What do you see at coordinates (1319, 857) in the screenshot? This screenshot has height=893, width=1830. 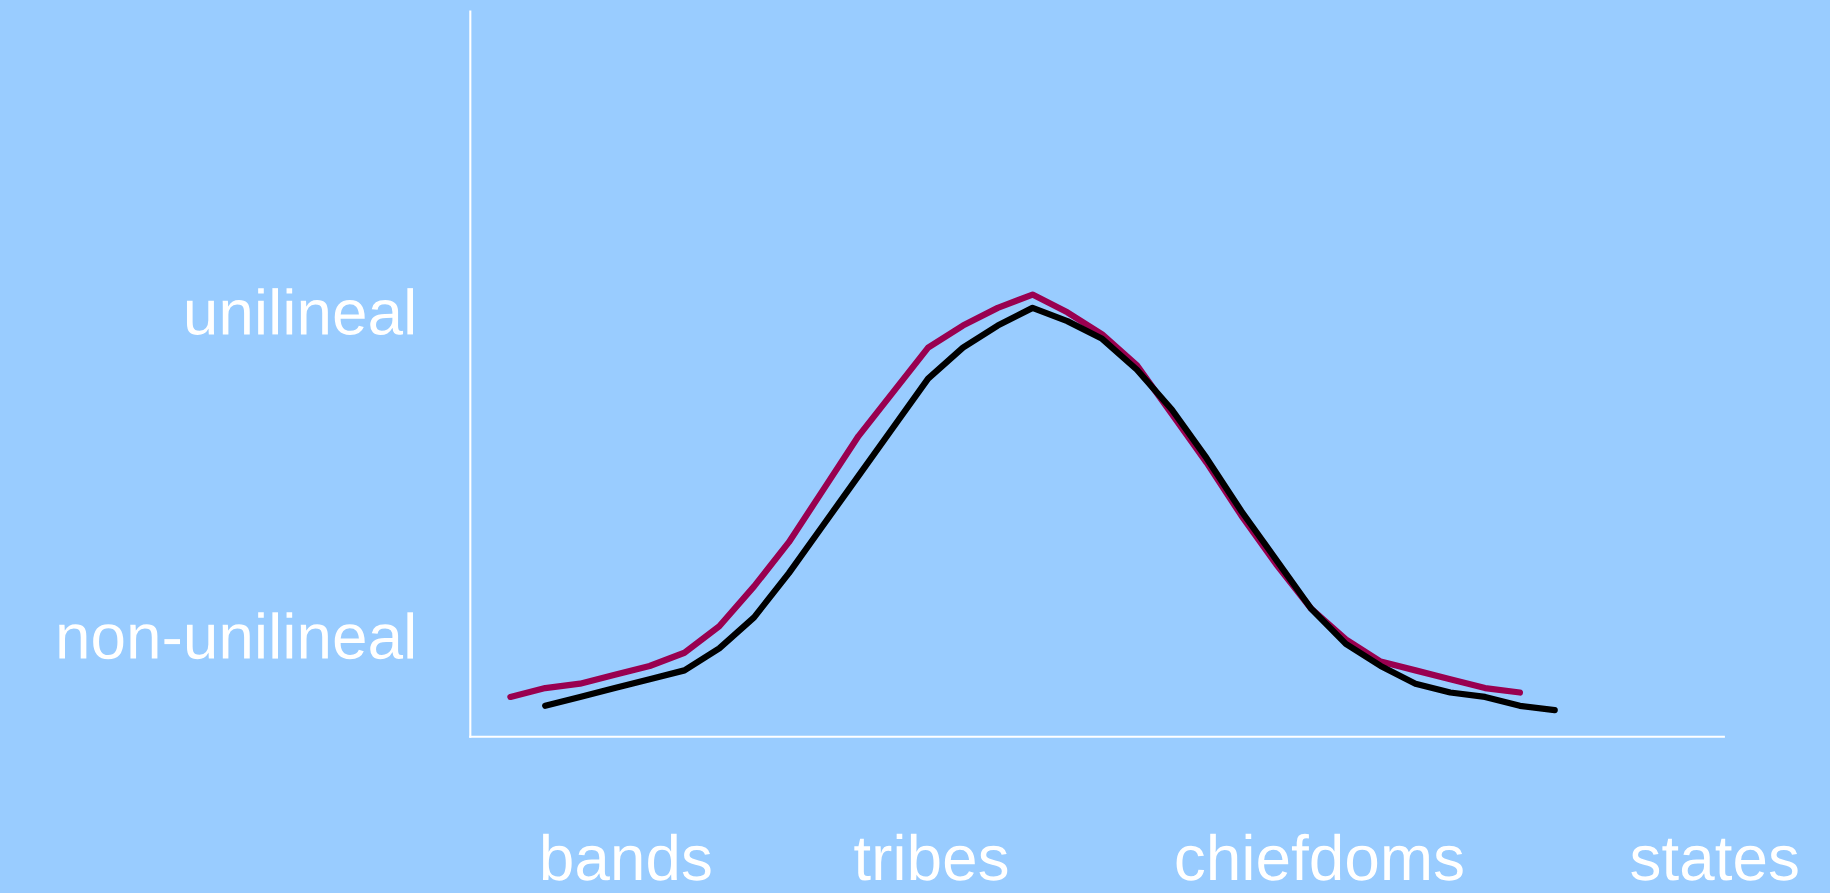 I see `text: chiefdoms` at bounding box center [1319, 857].